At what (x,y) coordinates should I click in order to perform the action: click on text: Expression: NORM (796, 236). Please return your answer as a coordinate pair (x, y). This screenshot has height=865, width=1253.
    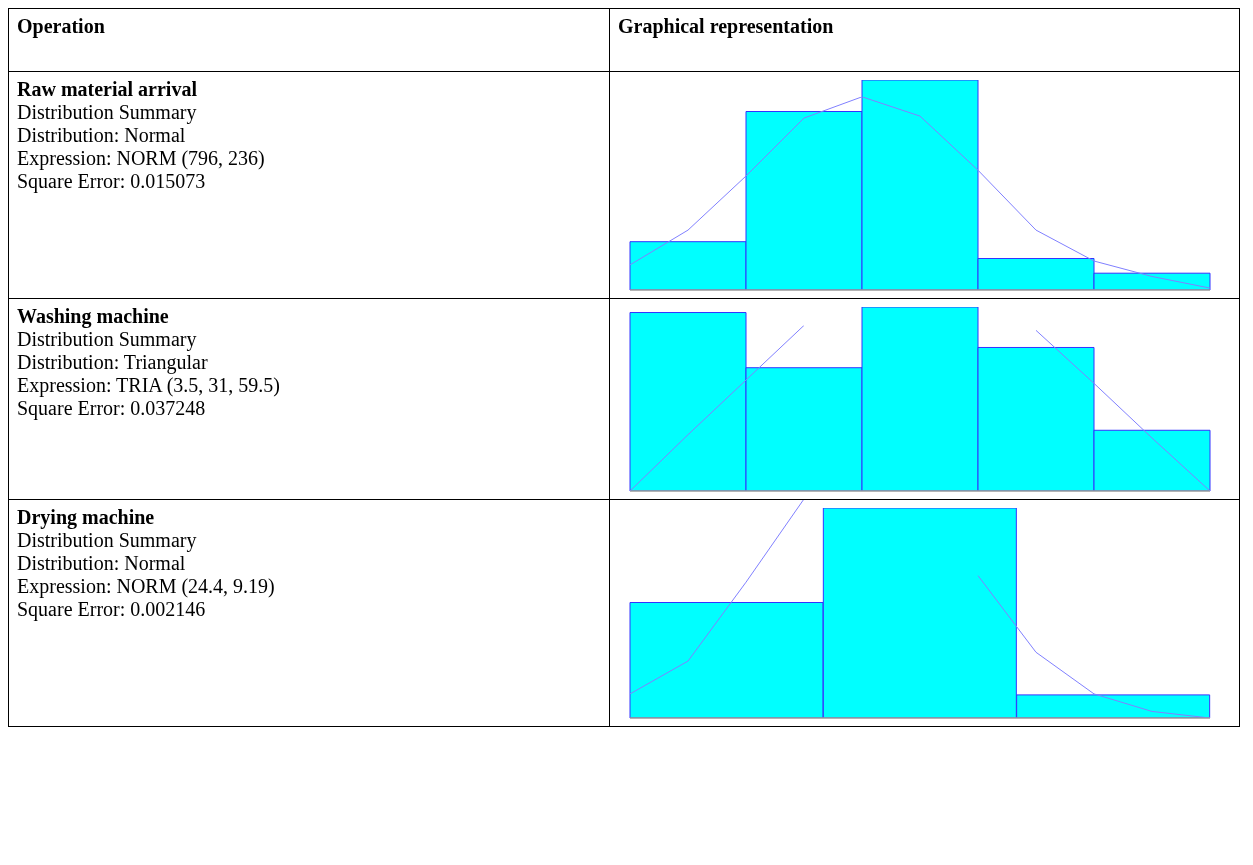
    Looking at the image, I should click on (141, 158).